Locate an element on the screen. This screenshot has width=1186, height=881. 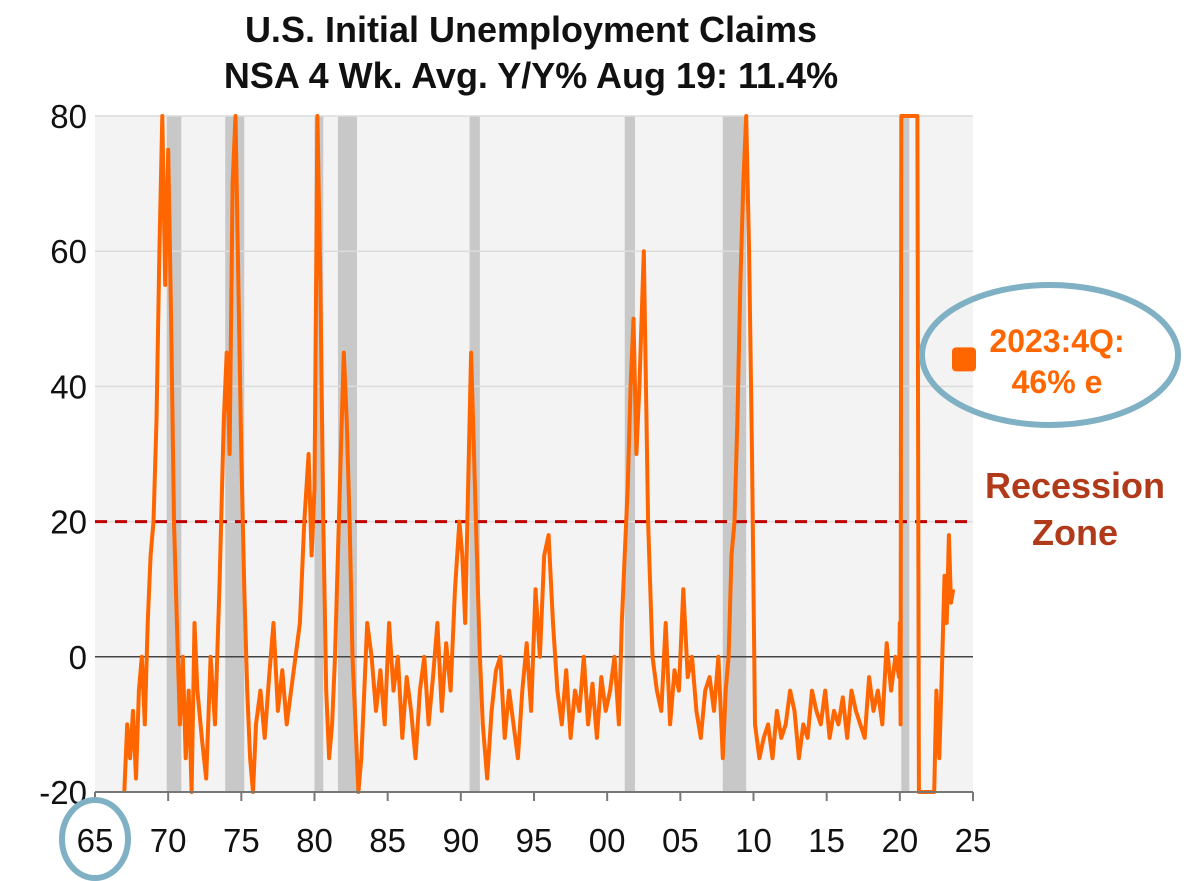
y-tick-label: 20 is located at coordinates (68, 522).